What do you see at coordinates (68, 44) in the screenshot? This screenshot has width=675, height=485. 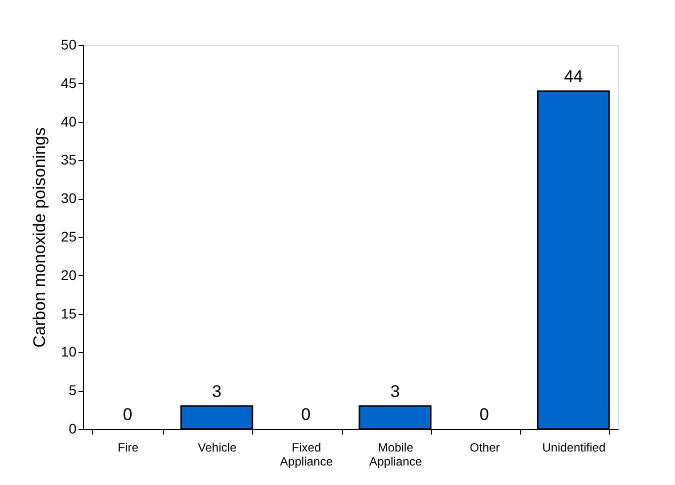 I see `y-tick-label: 50` at bounding box center [68, 44].